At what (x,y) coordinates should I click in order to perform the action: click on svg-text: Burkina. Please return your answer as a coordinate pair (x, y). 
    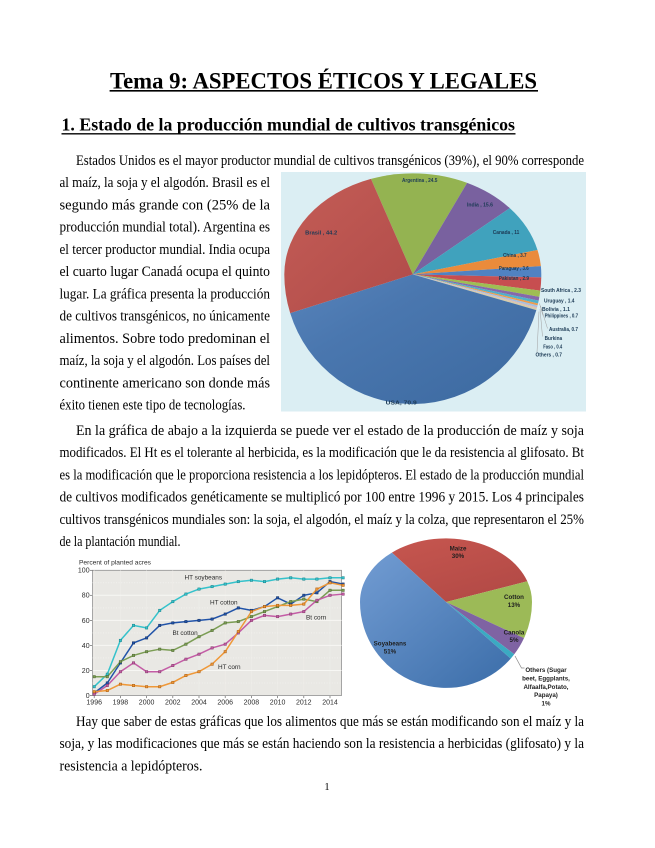
    Looking at the image, I should click on (554, 339).